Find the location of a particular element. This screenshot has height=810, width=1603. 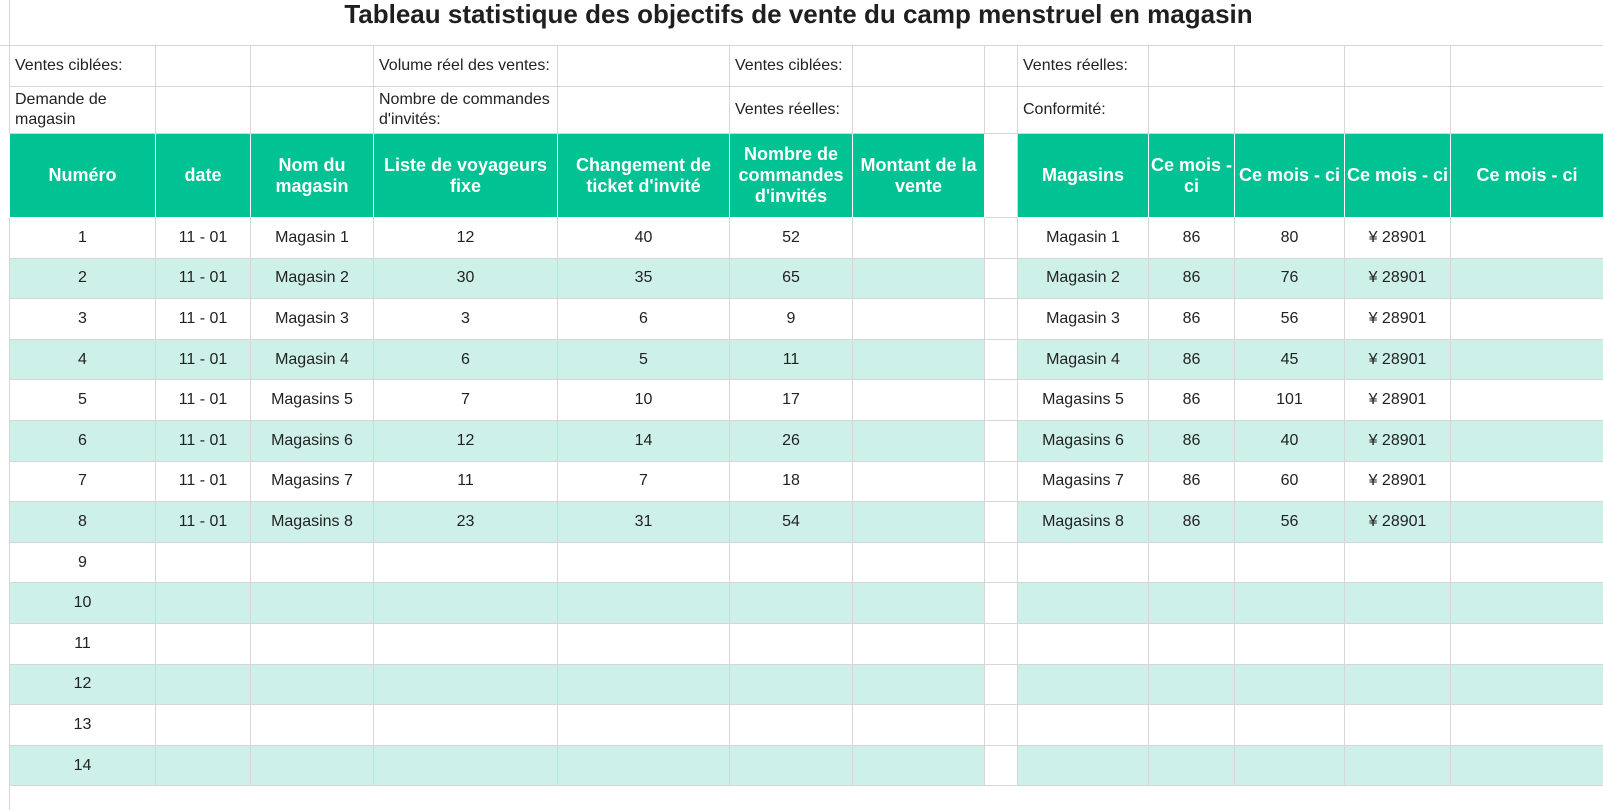

table-cell: Magasin 4 is located at coordinates (312, 359).